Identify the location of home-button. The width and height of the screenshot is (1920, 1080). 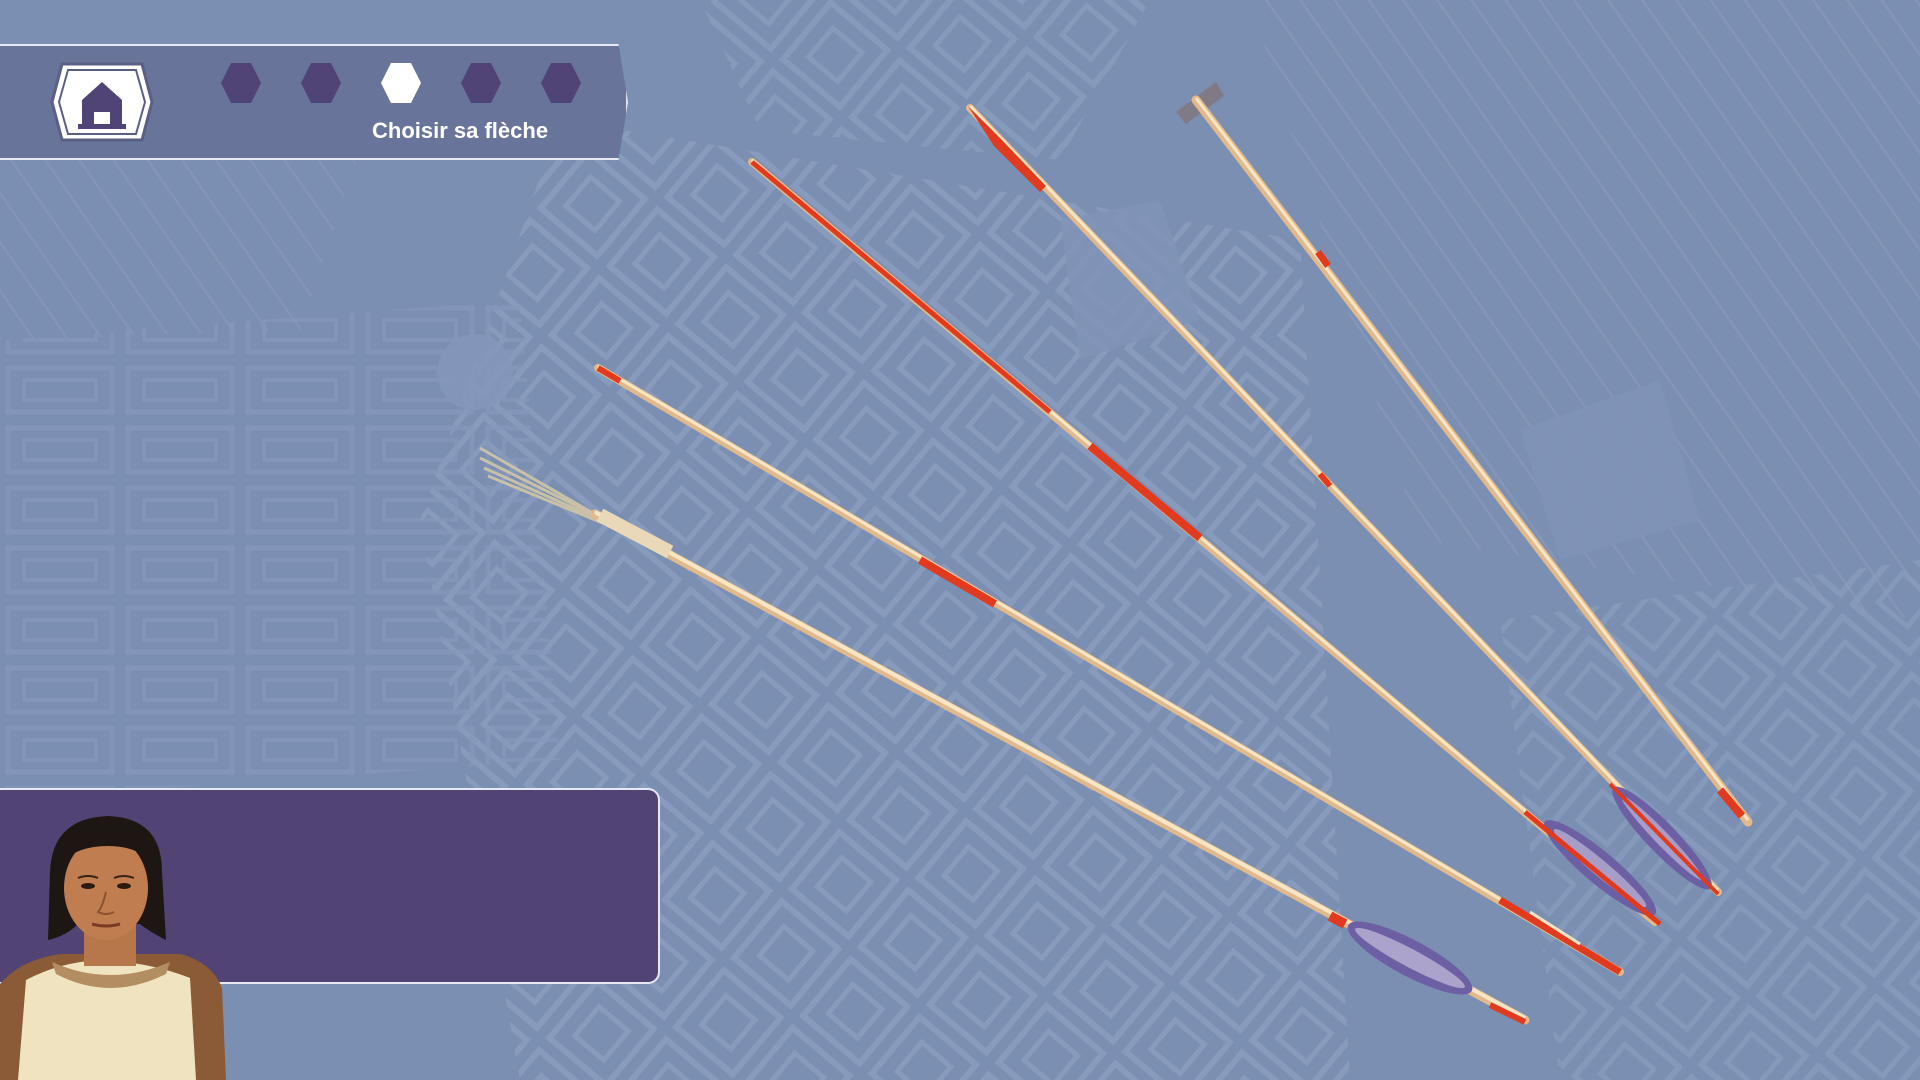
(102, 102).